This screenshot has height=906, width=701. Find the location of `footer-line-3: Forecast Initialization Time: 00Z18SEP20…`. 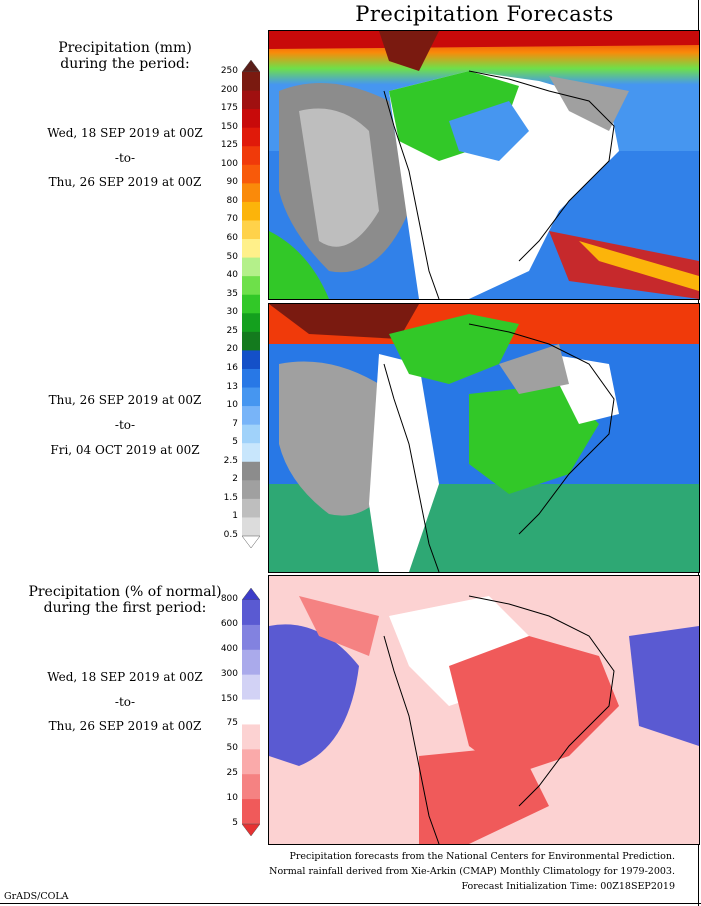

footer-line-3: Forecast Initialization Time: 00Z18SEP20… is located at coordinates (568, 886).